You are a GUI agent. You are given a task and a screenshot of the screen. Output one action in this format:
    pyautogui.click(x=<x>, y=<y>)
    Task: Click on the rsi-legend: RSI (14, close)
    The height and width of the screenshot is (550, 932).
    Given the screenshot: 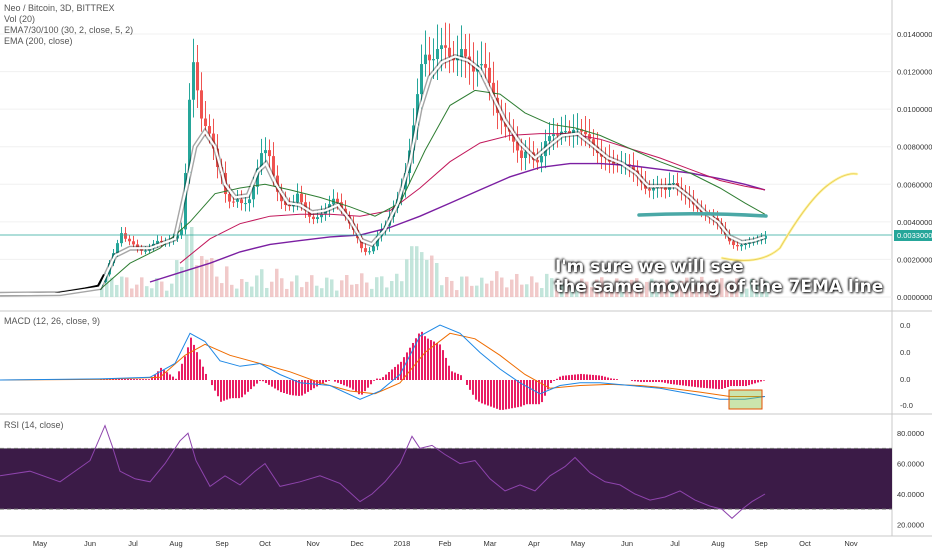 What is the action you would take?
    pyautogui.click(x=34, y=425)
    